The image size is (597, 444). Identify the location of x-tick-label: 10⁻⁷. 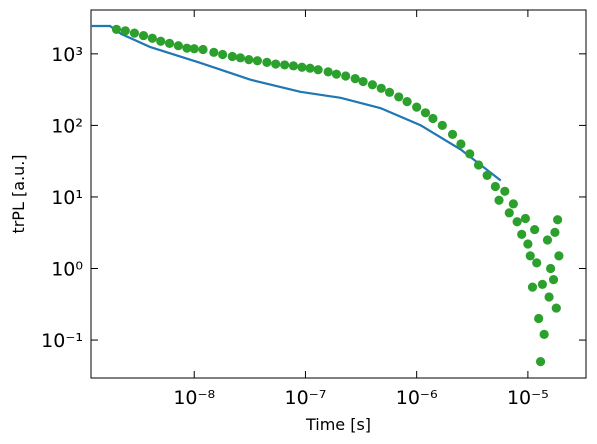
(306, 398).